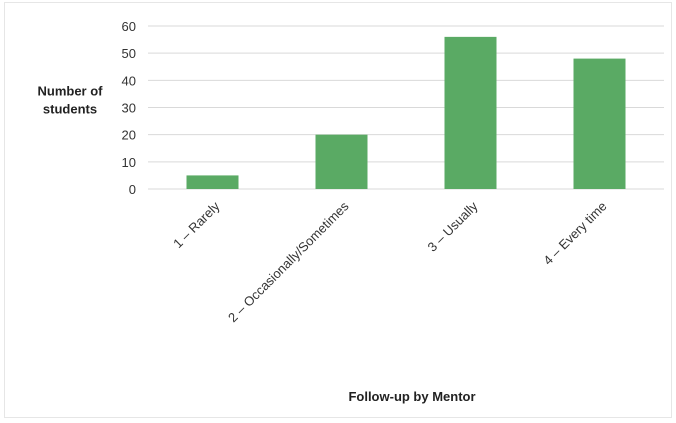 This screenshot has height=423, width=676. What do you see at coordinates (129, 162) in the screenshot?
I see `y-tick-label: 10` at bounding box center [129, 162].